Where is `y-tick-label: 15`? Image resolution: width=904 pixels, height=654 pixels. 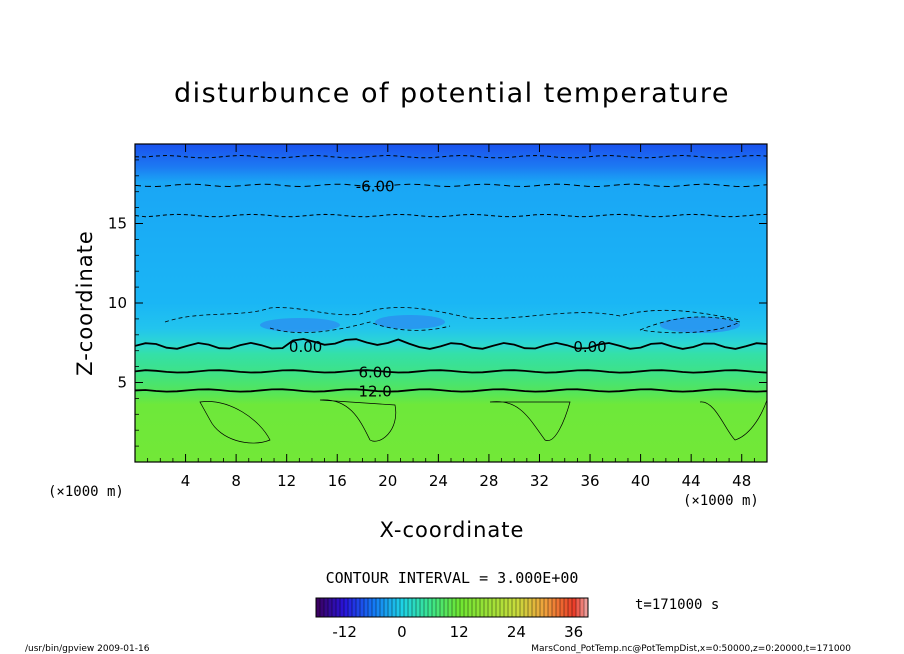 y-tick-label: 15 is located at coordinates (117, 224).